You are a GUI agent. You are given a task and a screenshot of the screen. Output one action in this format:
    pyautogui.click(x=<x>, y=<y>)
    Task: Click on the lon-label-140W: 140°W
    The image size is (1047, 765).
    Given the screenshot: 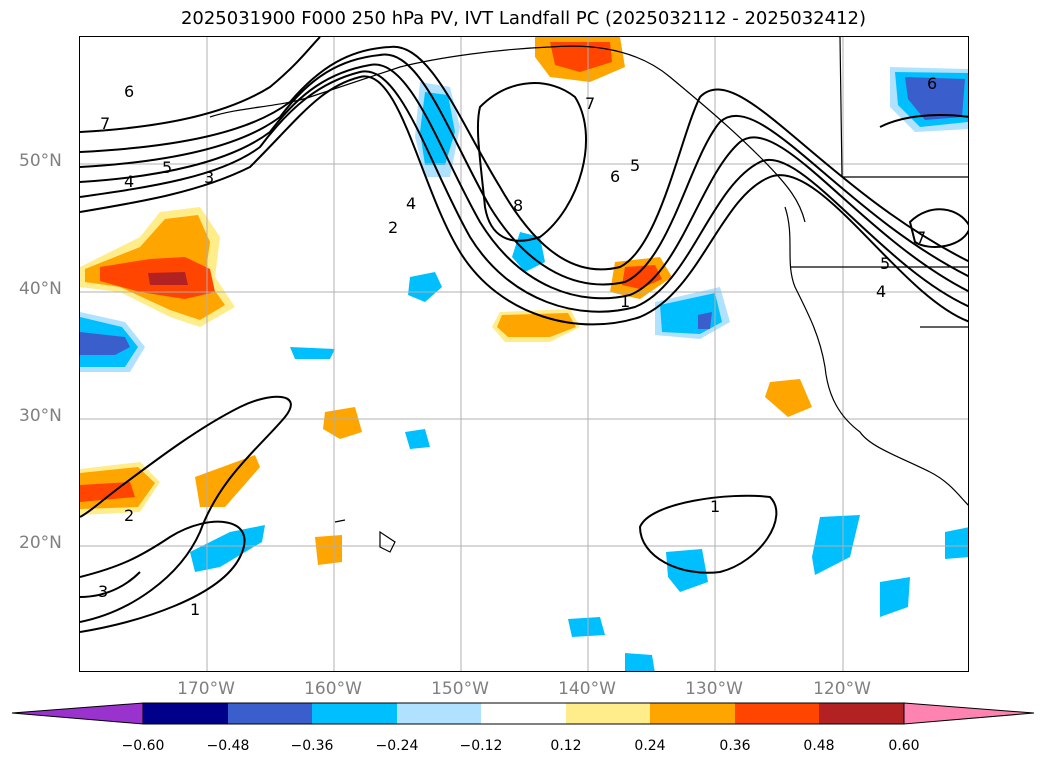 What is the action you would take?
    pyautogui.click(x=587, y=689)
    